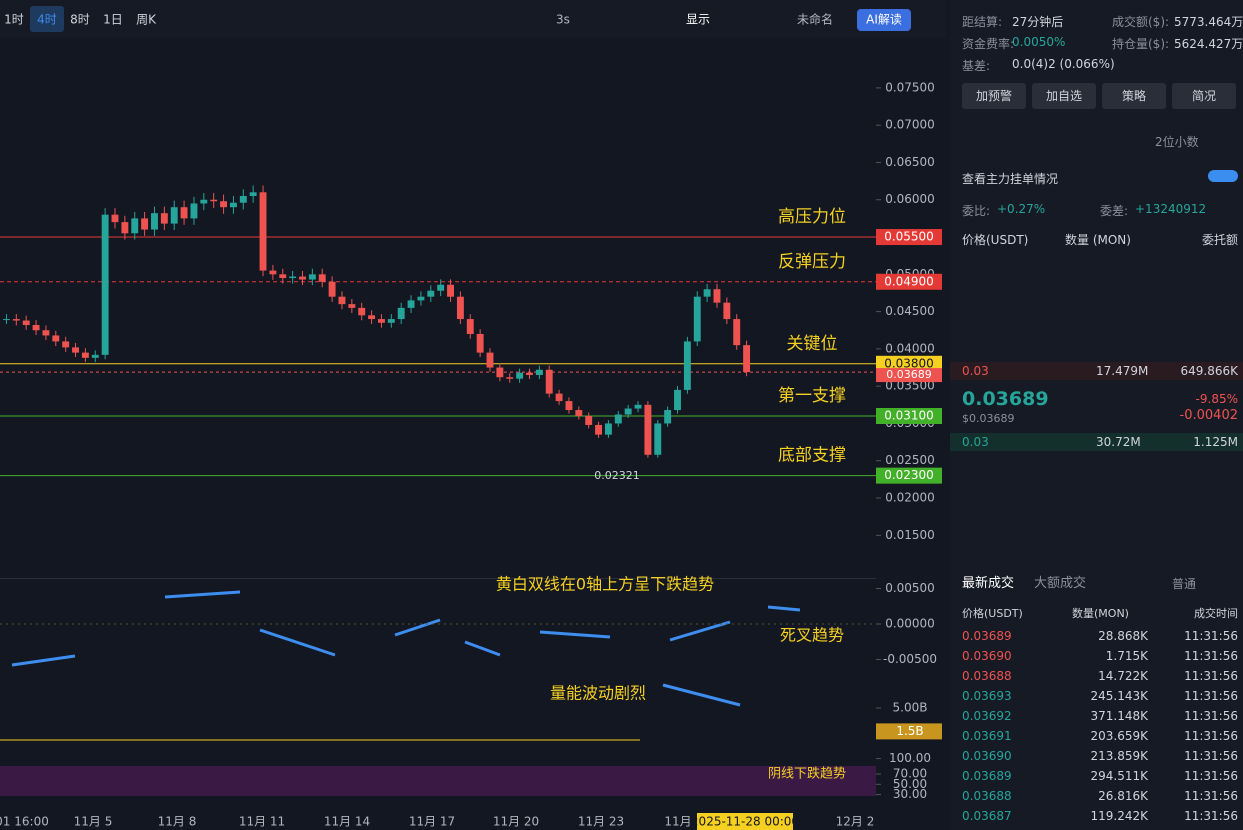  Describe the element at coordinates (987, 736) in the screenshot. I see `trade-cell: 0.03691` at that location.